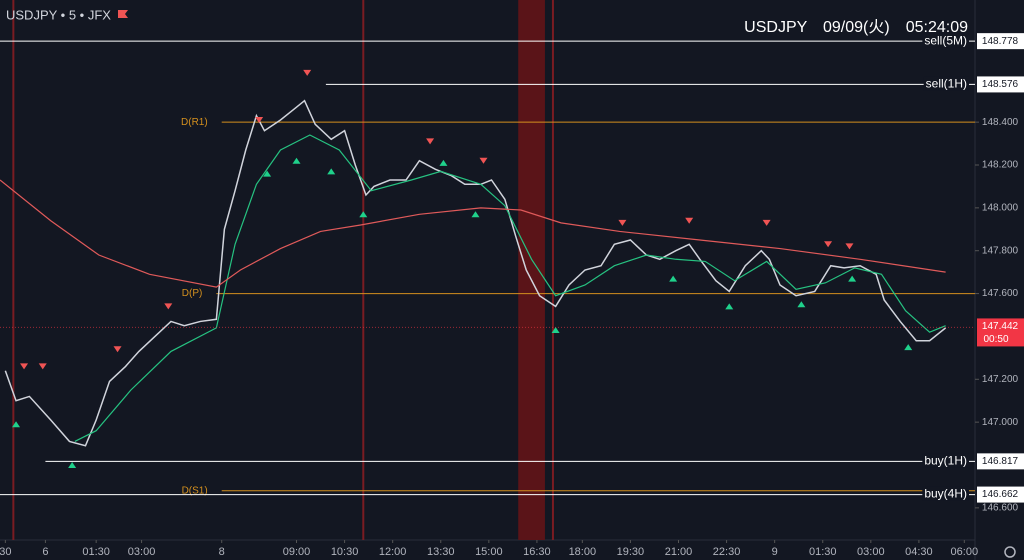  I want to click on level-label: sell(5M), so click(945, 40).